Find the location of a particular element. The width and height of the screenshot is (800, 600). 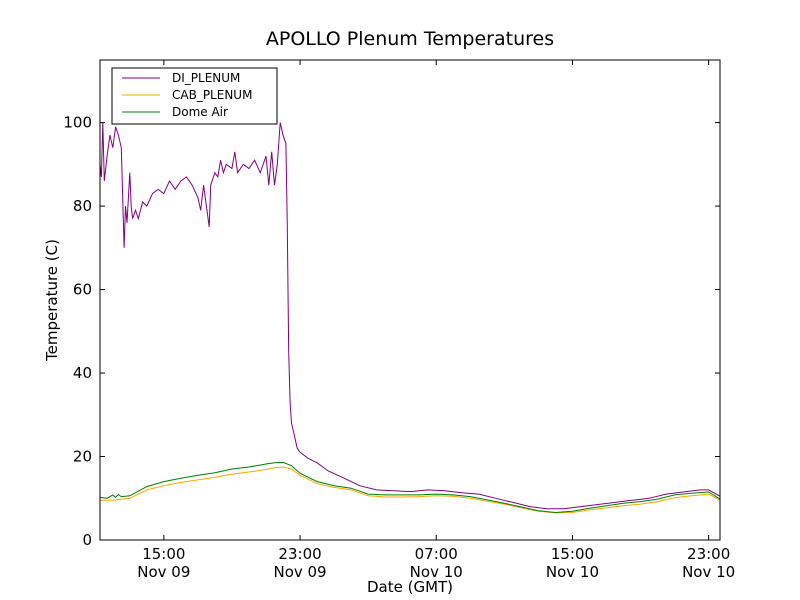

legend-box is located at coordinates (194, 96).